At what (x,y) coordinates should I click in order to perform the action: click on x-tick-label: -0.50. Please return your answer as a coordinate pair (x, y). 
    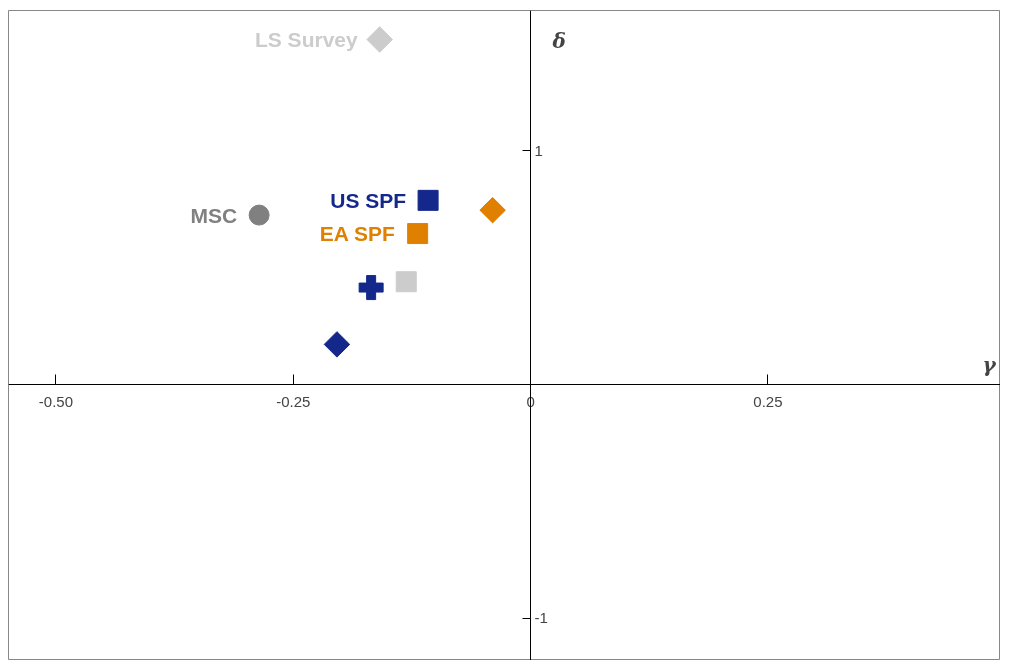
    Looking at the image, I should click on (56, 401).